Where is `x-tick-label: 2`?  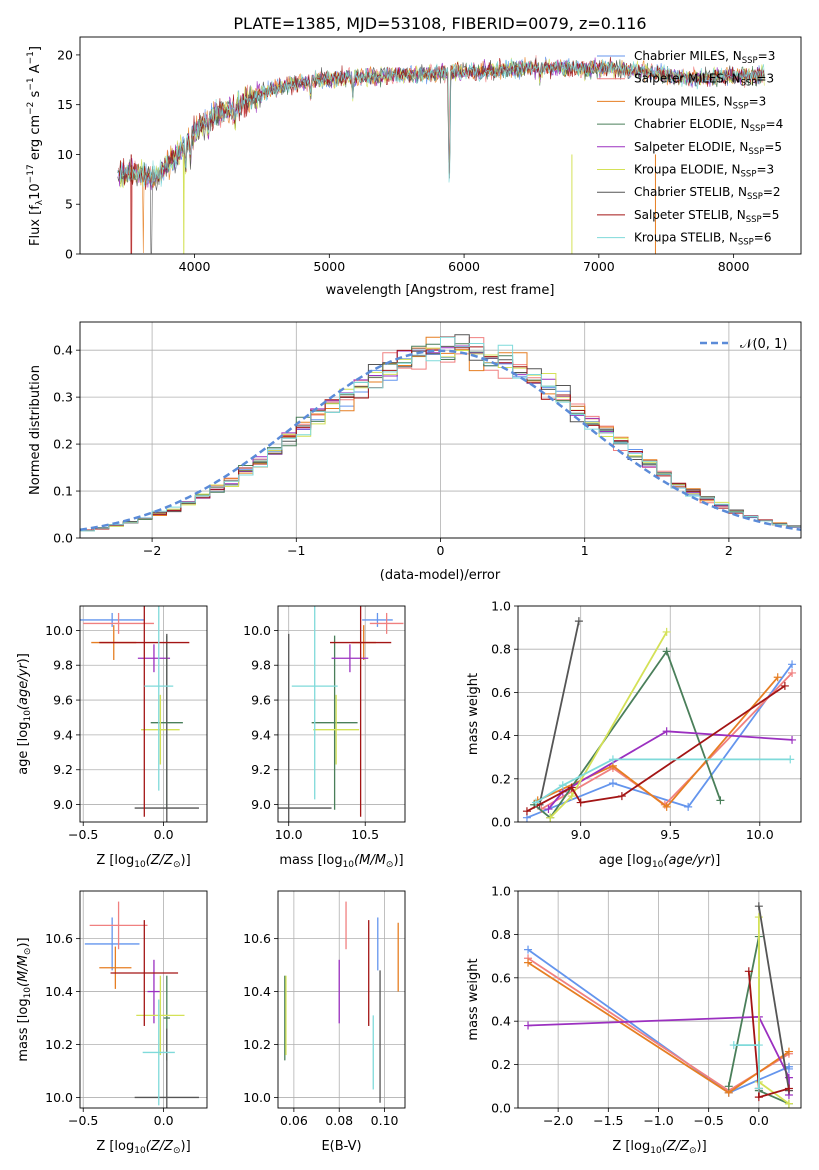 x-tick-label: 2 is located at coordinates (729, 550).